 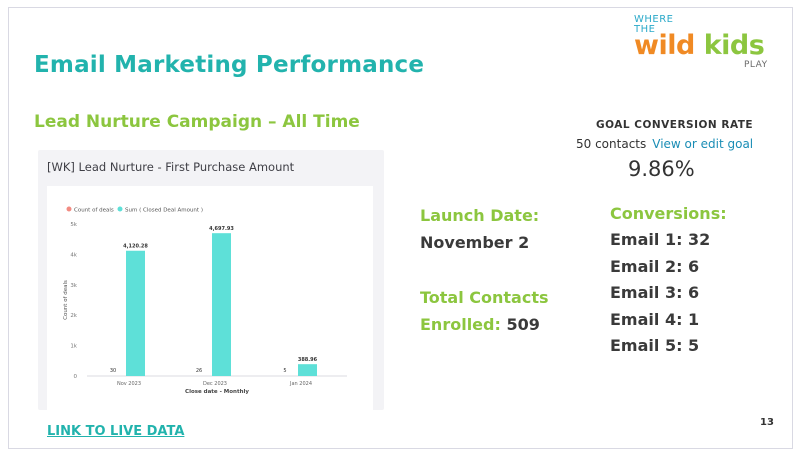 I want to click on enrolled-value: 509, so click(x=523, y=324).